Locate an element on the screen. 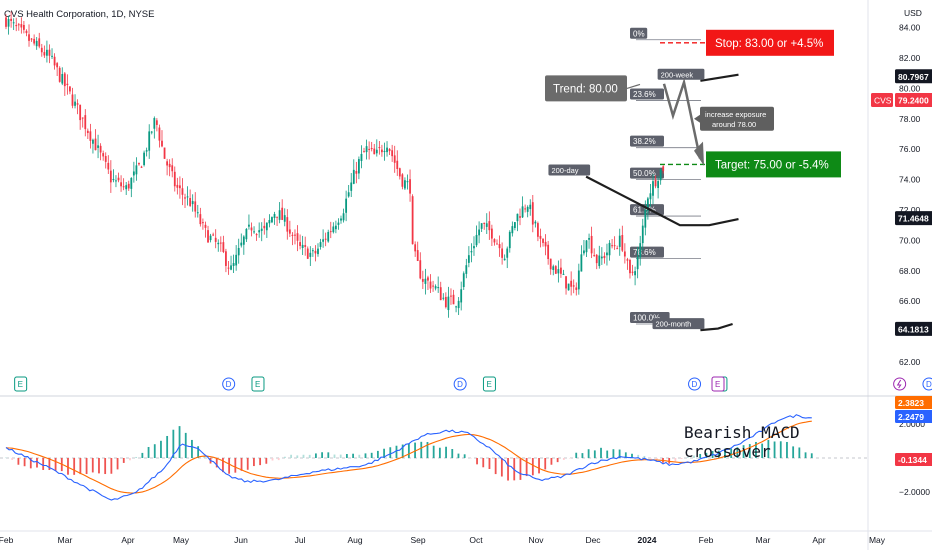 The height and width of the screenshot is (550, 932). trend-box is located at coordinates (586, 88).